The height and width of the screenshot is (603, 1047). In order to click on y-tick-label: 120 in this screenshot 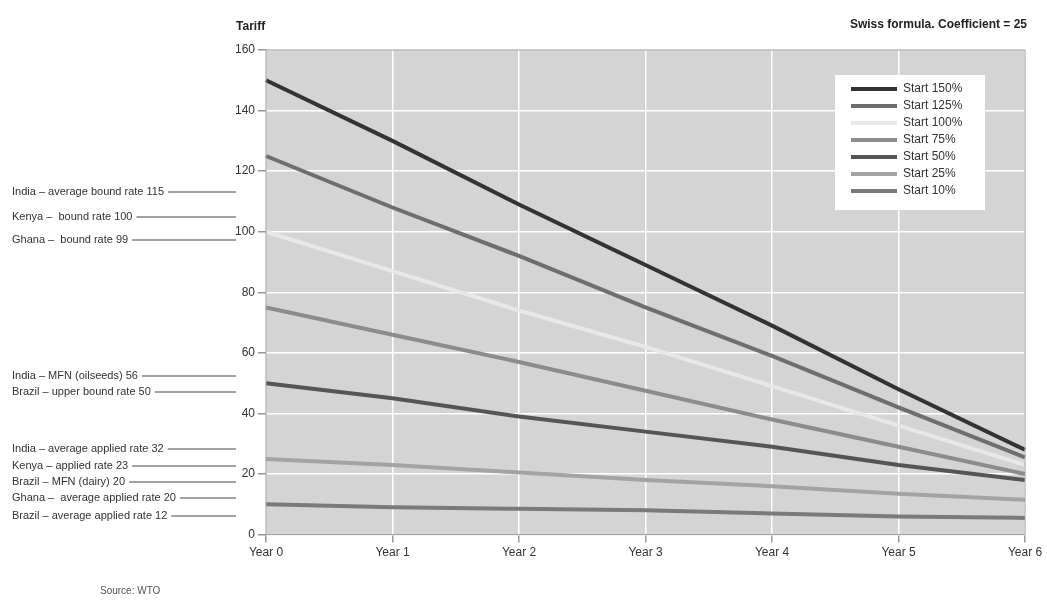, I will do `click(245, 170)`.